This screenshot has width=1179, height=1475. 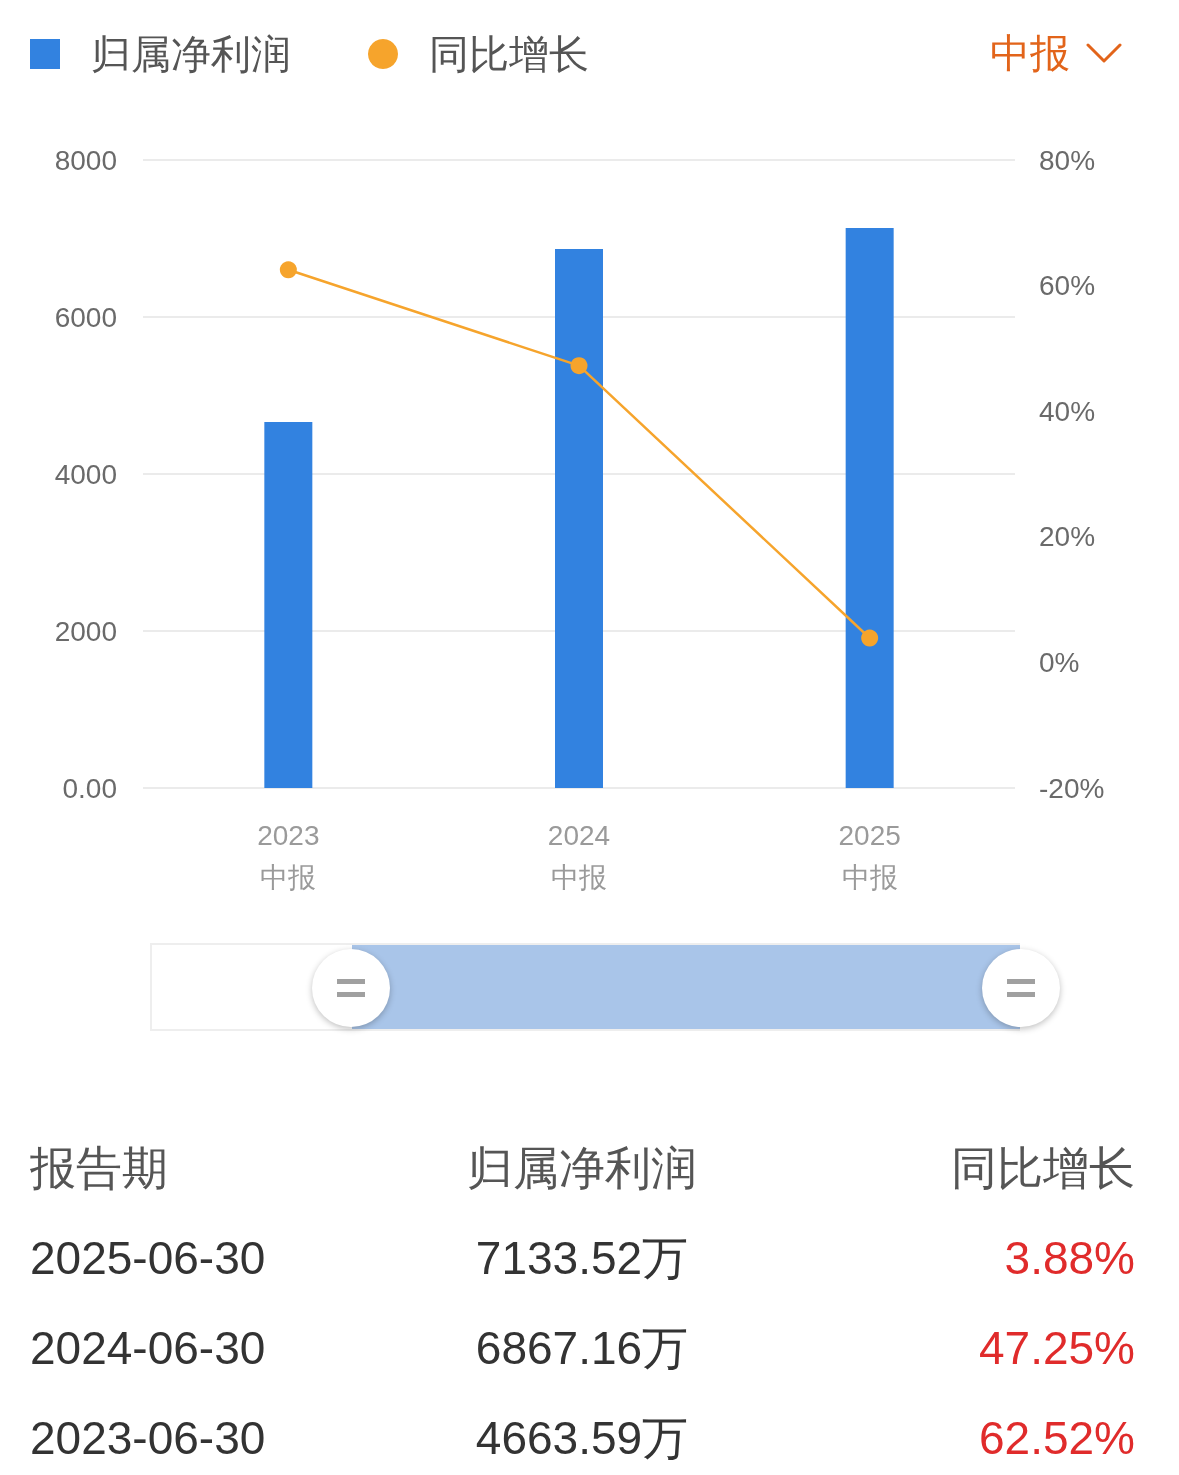 What do you see at coordinates (1072, 788) in the screenshot?
I see `y2-tick-label: -20%` at bounding box center [1072, 788].